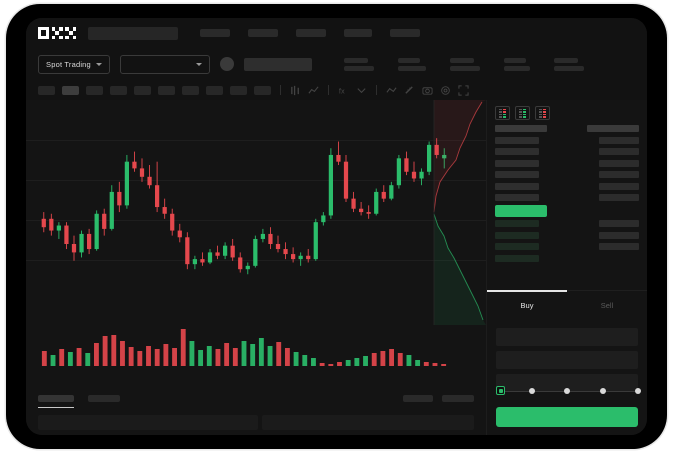 Image resolution: width=673 pixels, height=453 pixels. What do you see at coordinates (118, 90) in the screenshot?
I see `timeframe-button-30m` at bounding box center [118, 90].